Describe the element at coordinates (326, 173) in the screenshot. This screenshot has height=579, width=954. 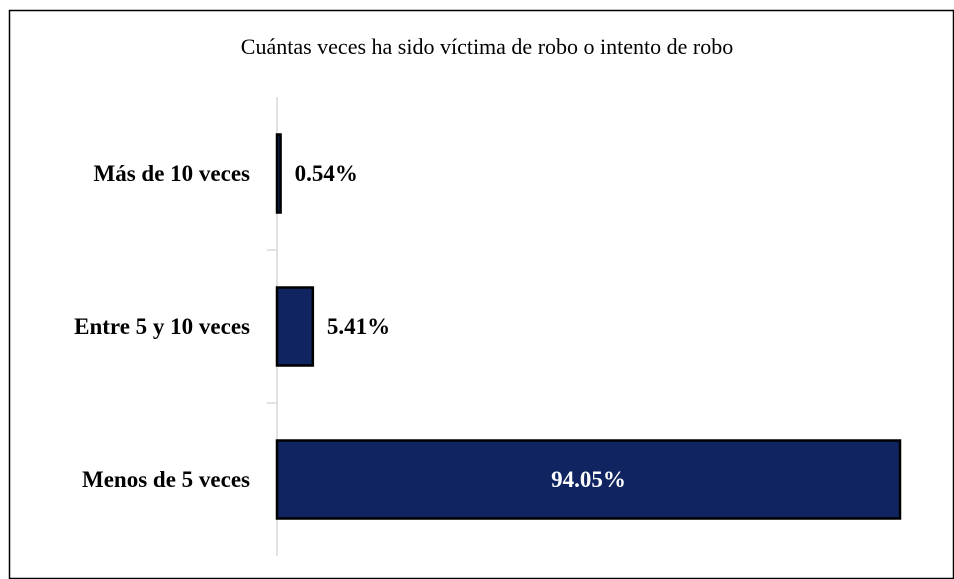
I see `value-label: 0.54%` at that location.